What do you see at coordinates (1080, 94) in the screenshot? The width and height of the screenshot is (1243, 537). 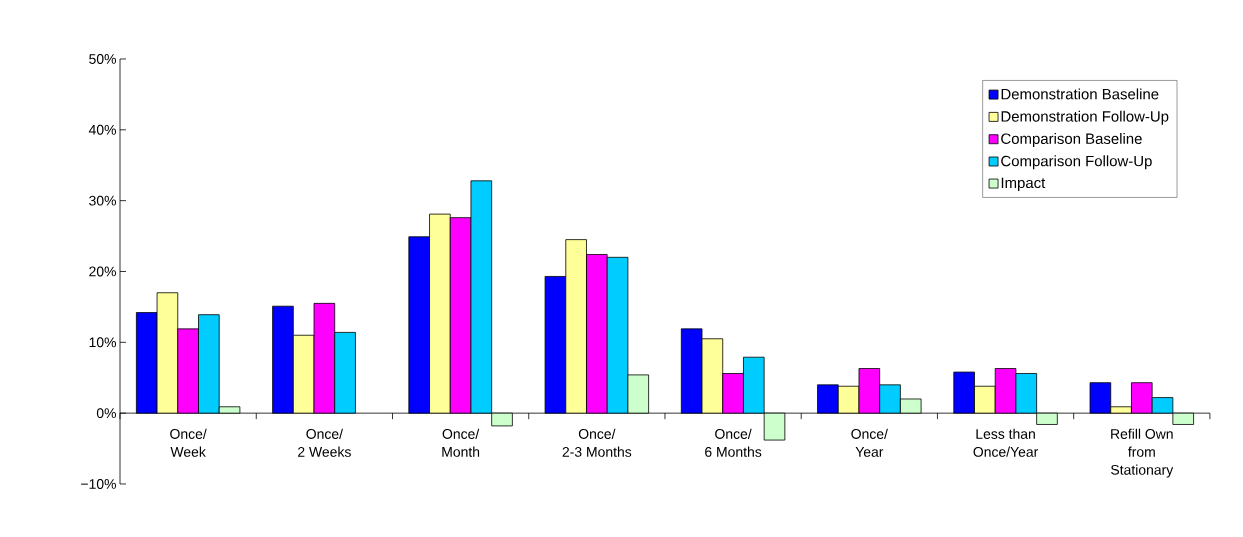 I see `legend-label: Demonstration Baseline` at bounding box center [1080, 94].